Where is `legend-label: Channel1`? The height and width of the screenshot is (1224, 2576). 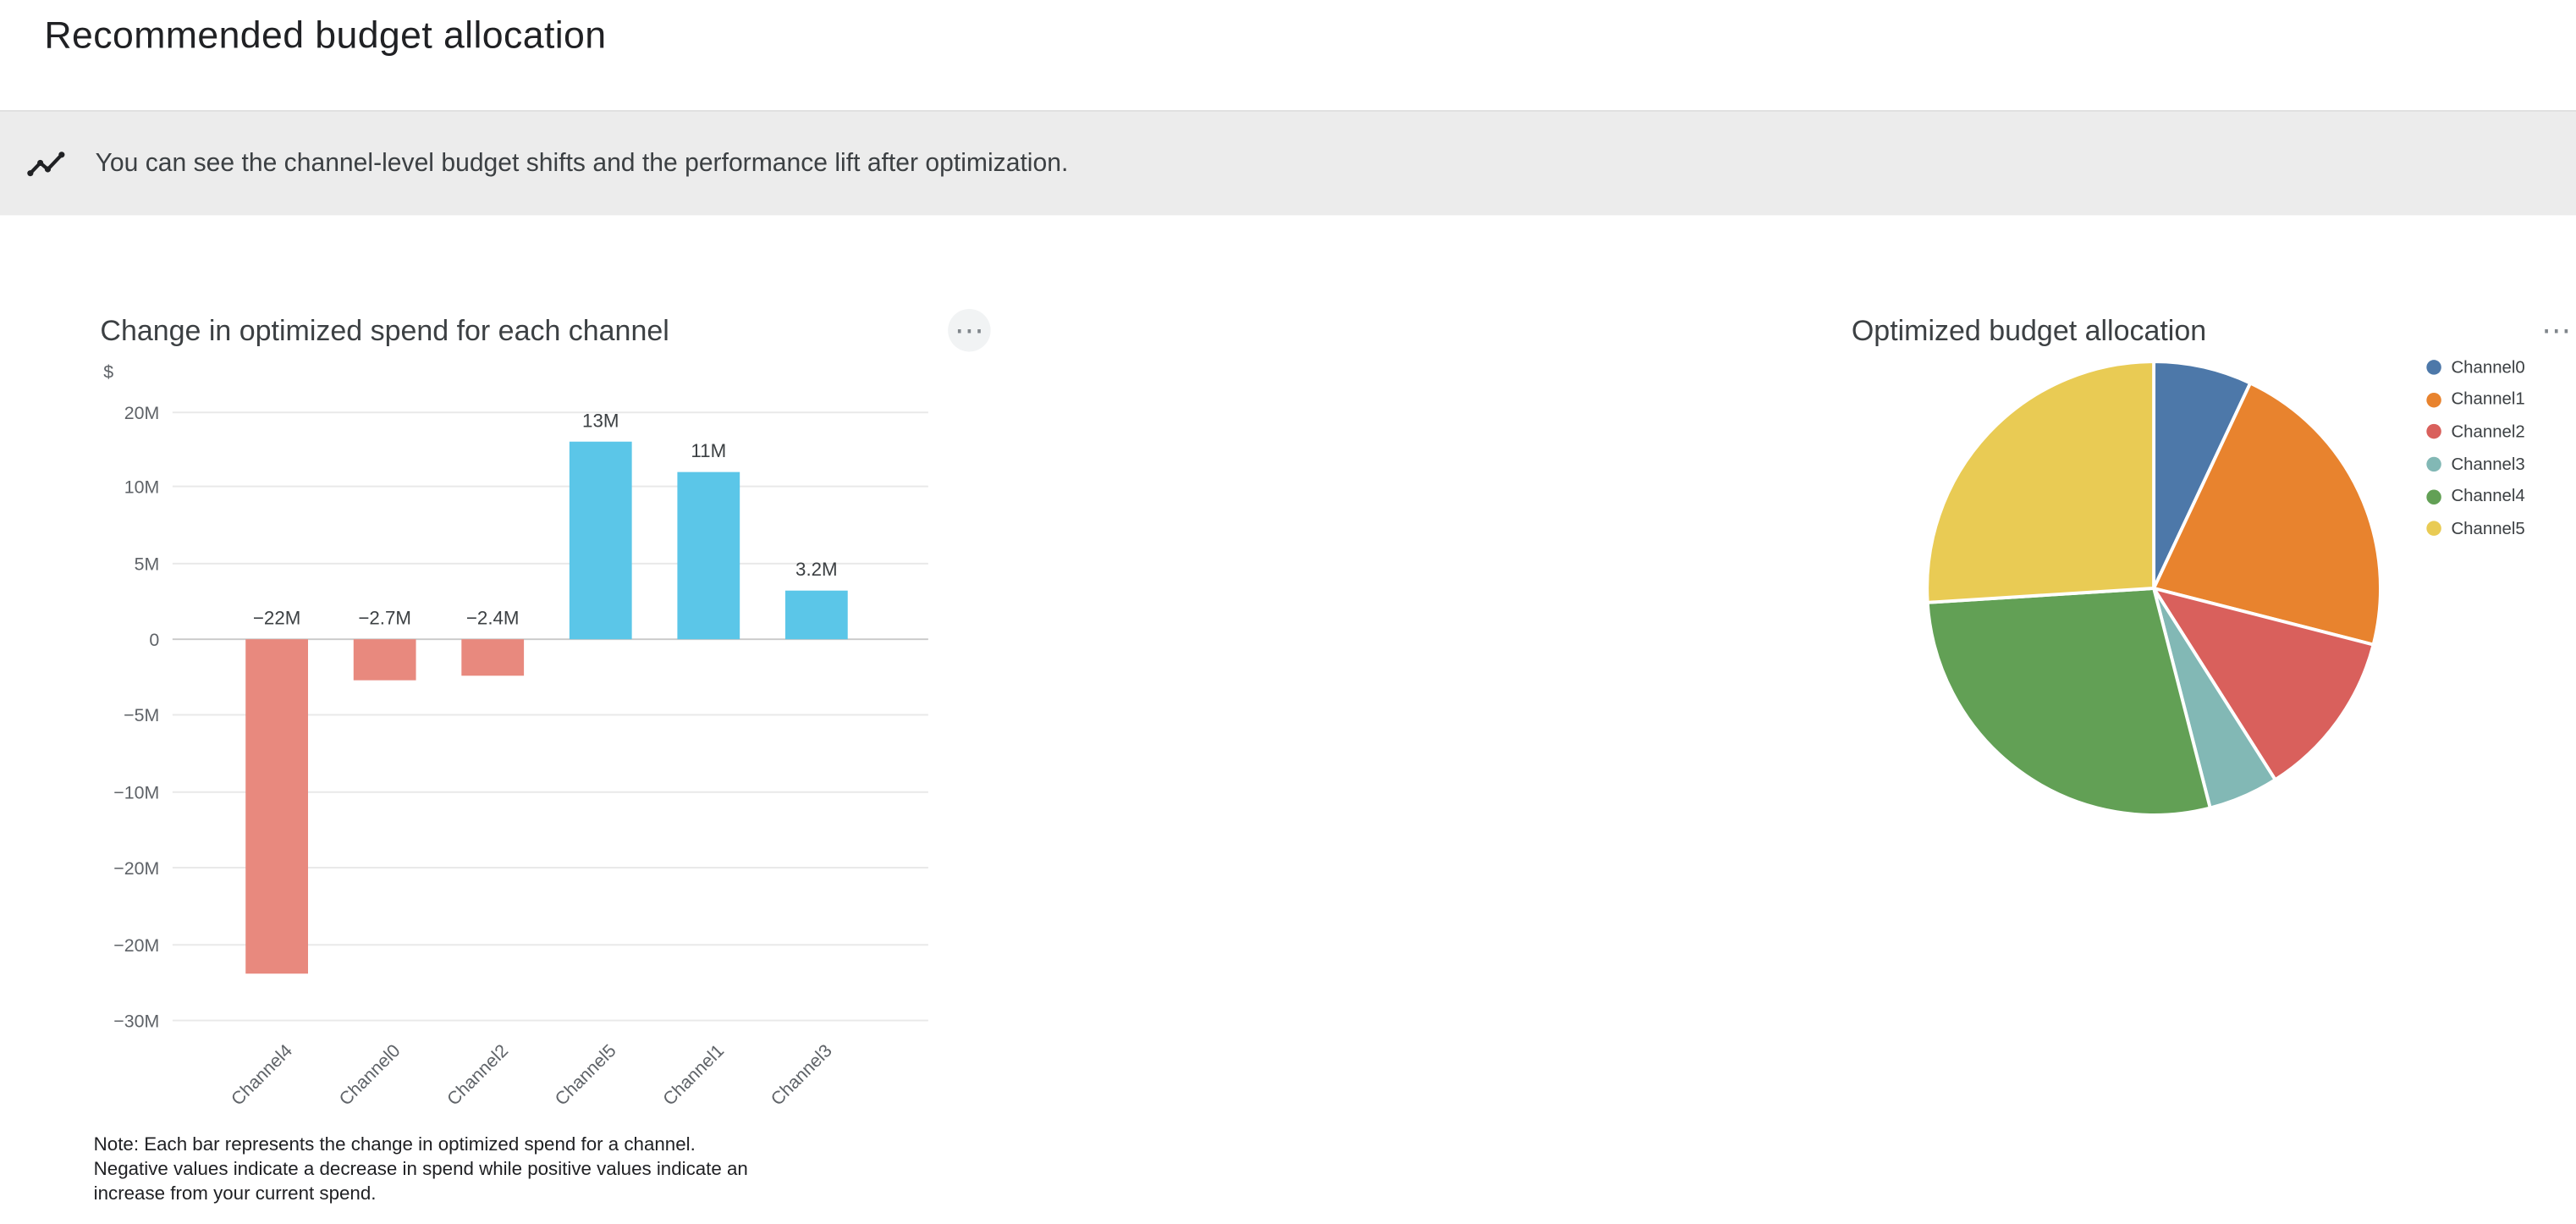
legend-label: Channel1 is located at coordinates (2488, 400).